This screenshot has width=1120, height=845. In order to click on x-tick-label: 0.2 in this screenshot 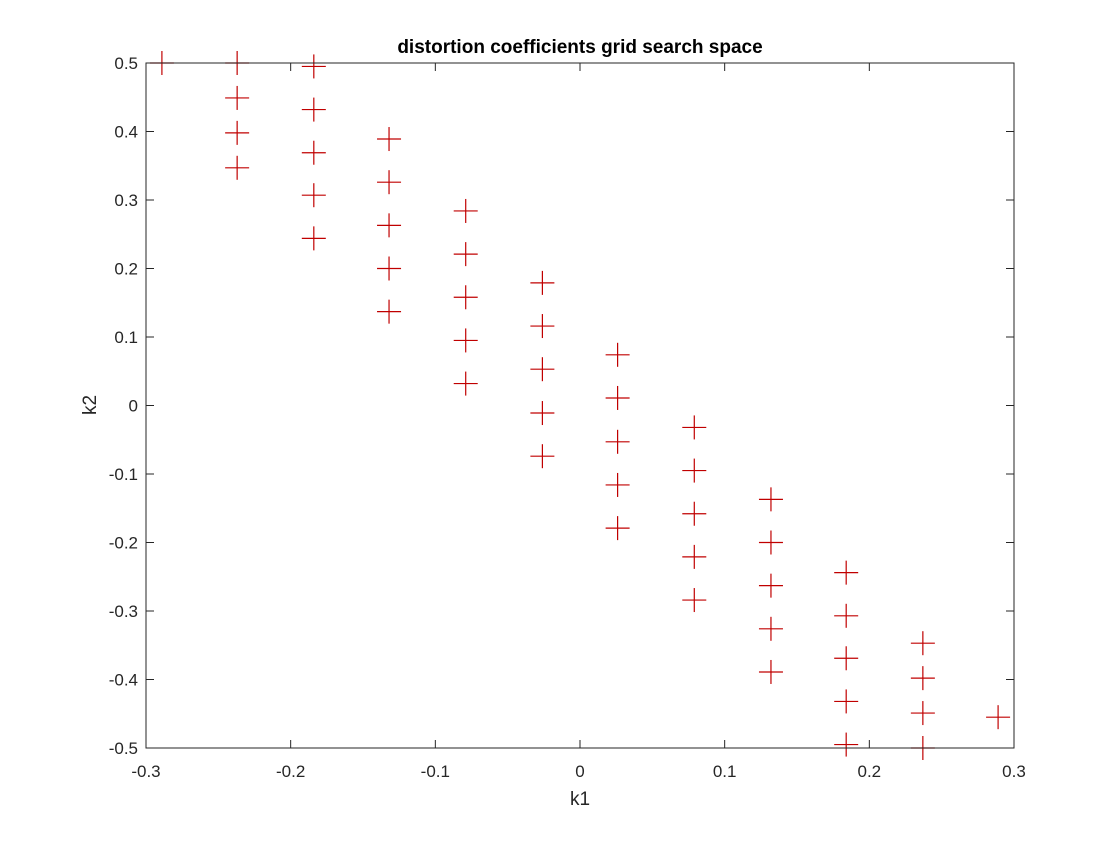, I will do `click(870, 771)`.